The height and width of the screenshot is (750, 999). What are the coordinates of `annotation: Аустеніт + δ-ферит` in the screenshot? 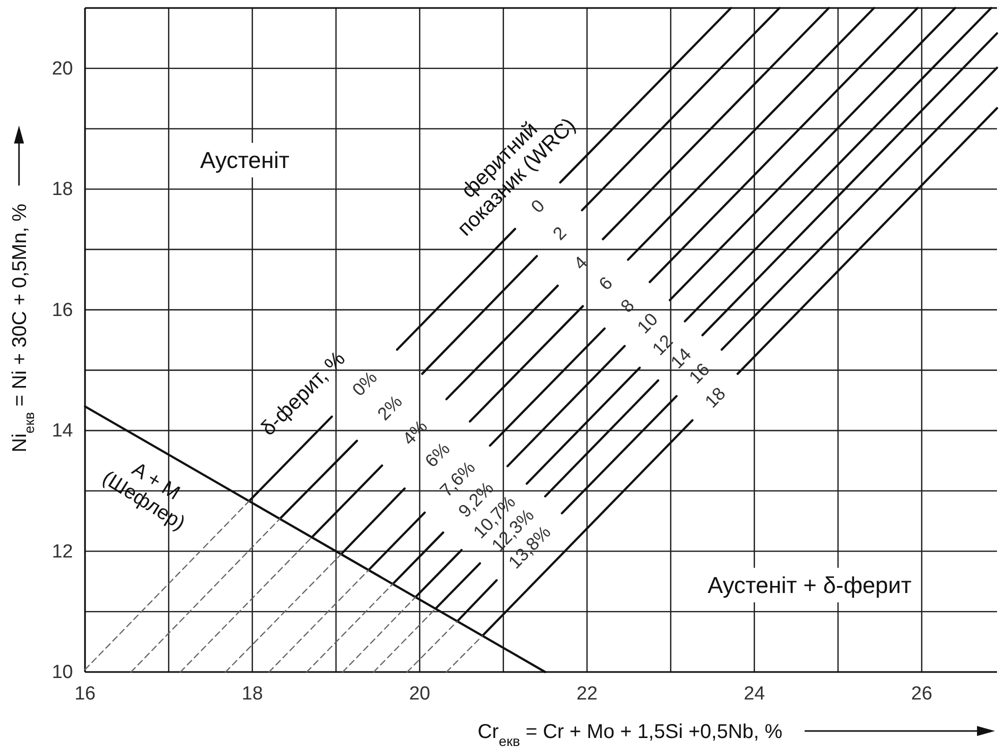 It's located at (810, 585).